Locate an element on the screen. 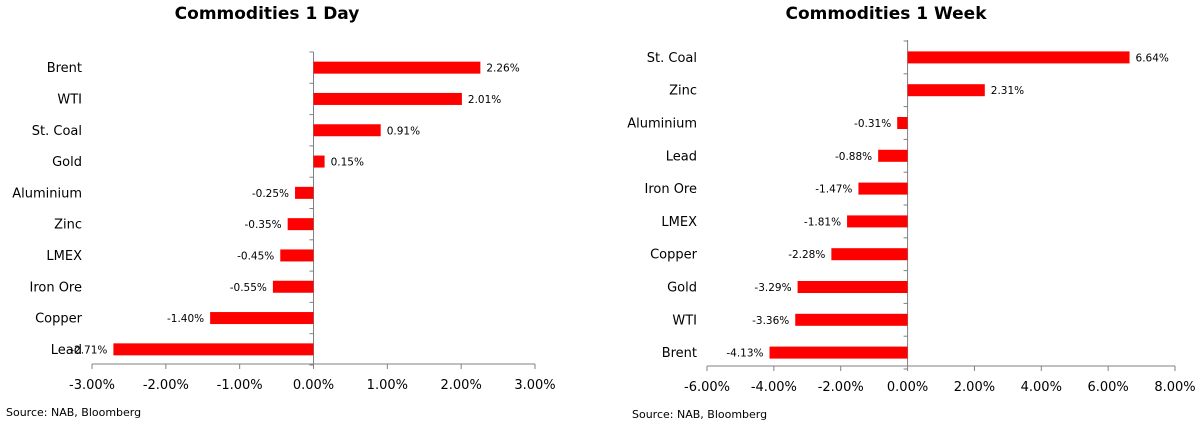 The width and height of the screenshot is (1204, 427). value-label: 0.15% is located at coordinates (347, 163).